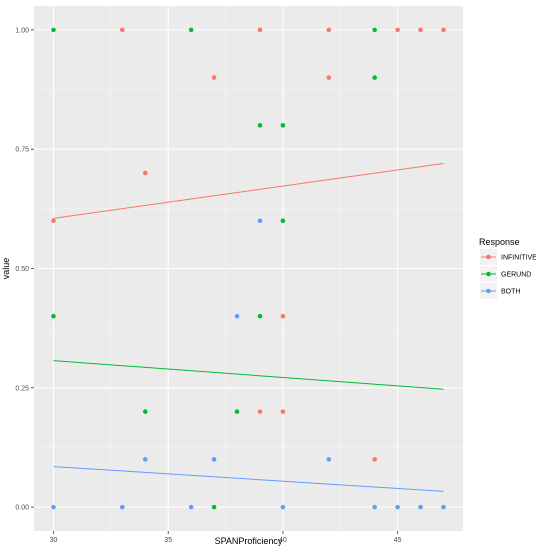 The width and height of the screenshot is (536, 555). I want to click on trend-line-infinitive, so click(248, 191).